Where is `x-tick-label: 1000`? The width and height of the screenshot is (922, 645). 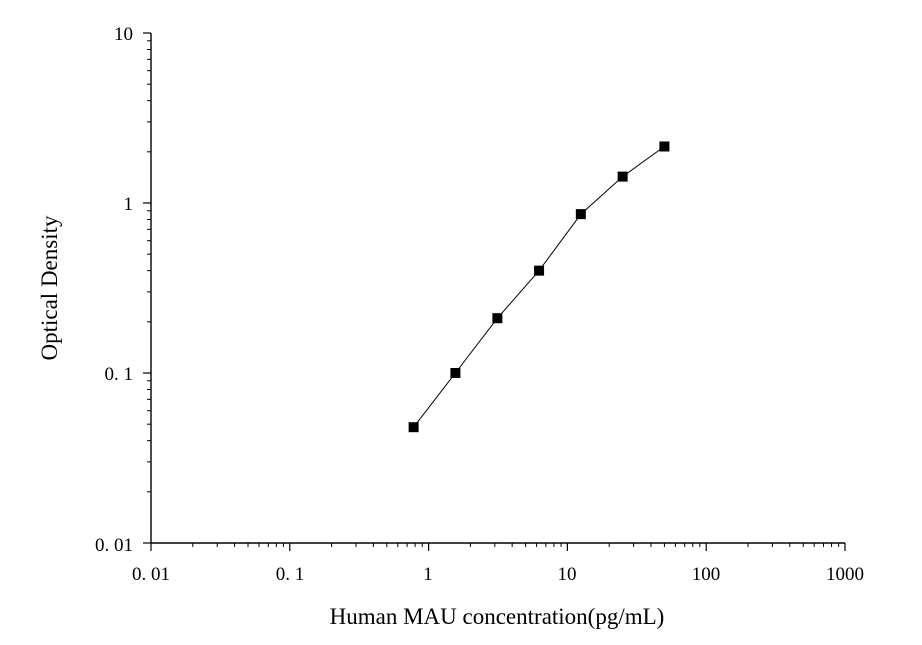 x-tick-label: 1000 is located at coordinates (845, 574).